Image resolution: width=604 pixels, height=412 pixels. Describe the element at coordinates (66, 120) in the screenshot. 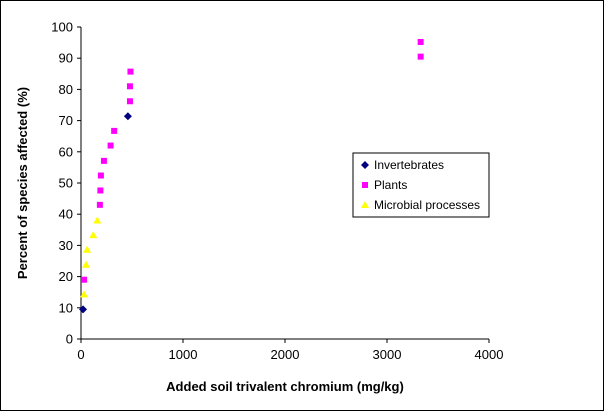

I see `y-tick-label: 70` at that location.